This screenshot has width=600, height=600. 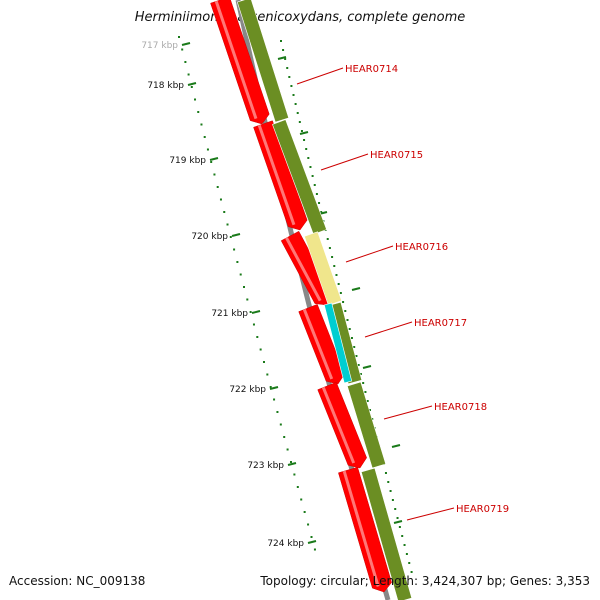 I want to click on gene-label-5: HEAR0718, so click(x=460, y=407).